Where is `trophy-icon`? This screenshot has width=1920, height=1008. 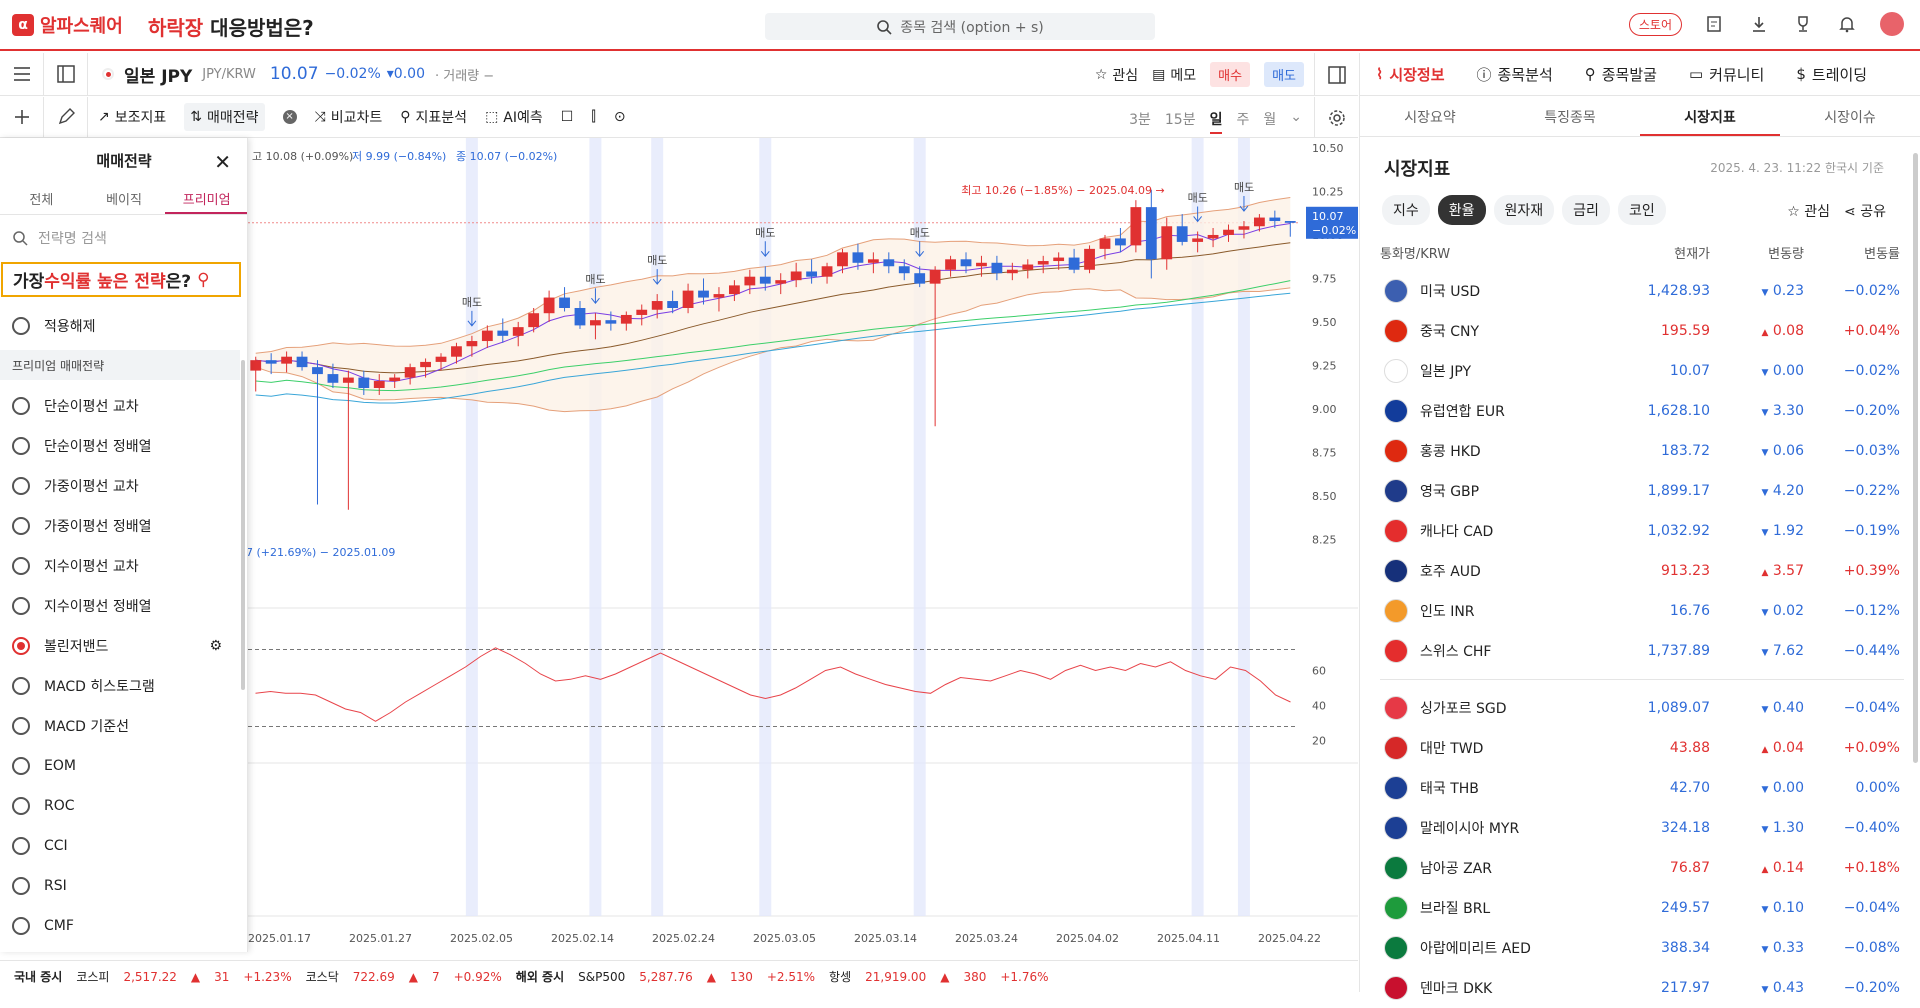 trophy-icon is located at coordinates (1803, 24).